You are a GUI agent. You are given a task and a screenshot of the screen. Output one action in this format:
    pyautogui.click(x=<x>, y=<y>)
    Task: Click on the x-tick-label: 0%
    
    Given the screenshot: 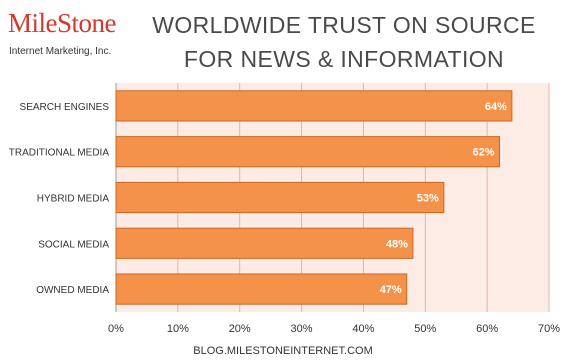 What is the action you would take?
    pyautogui.click(x=116, y=329)
    